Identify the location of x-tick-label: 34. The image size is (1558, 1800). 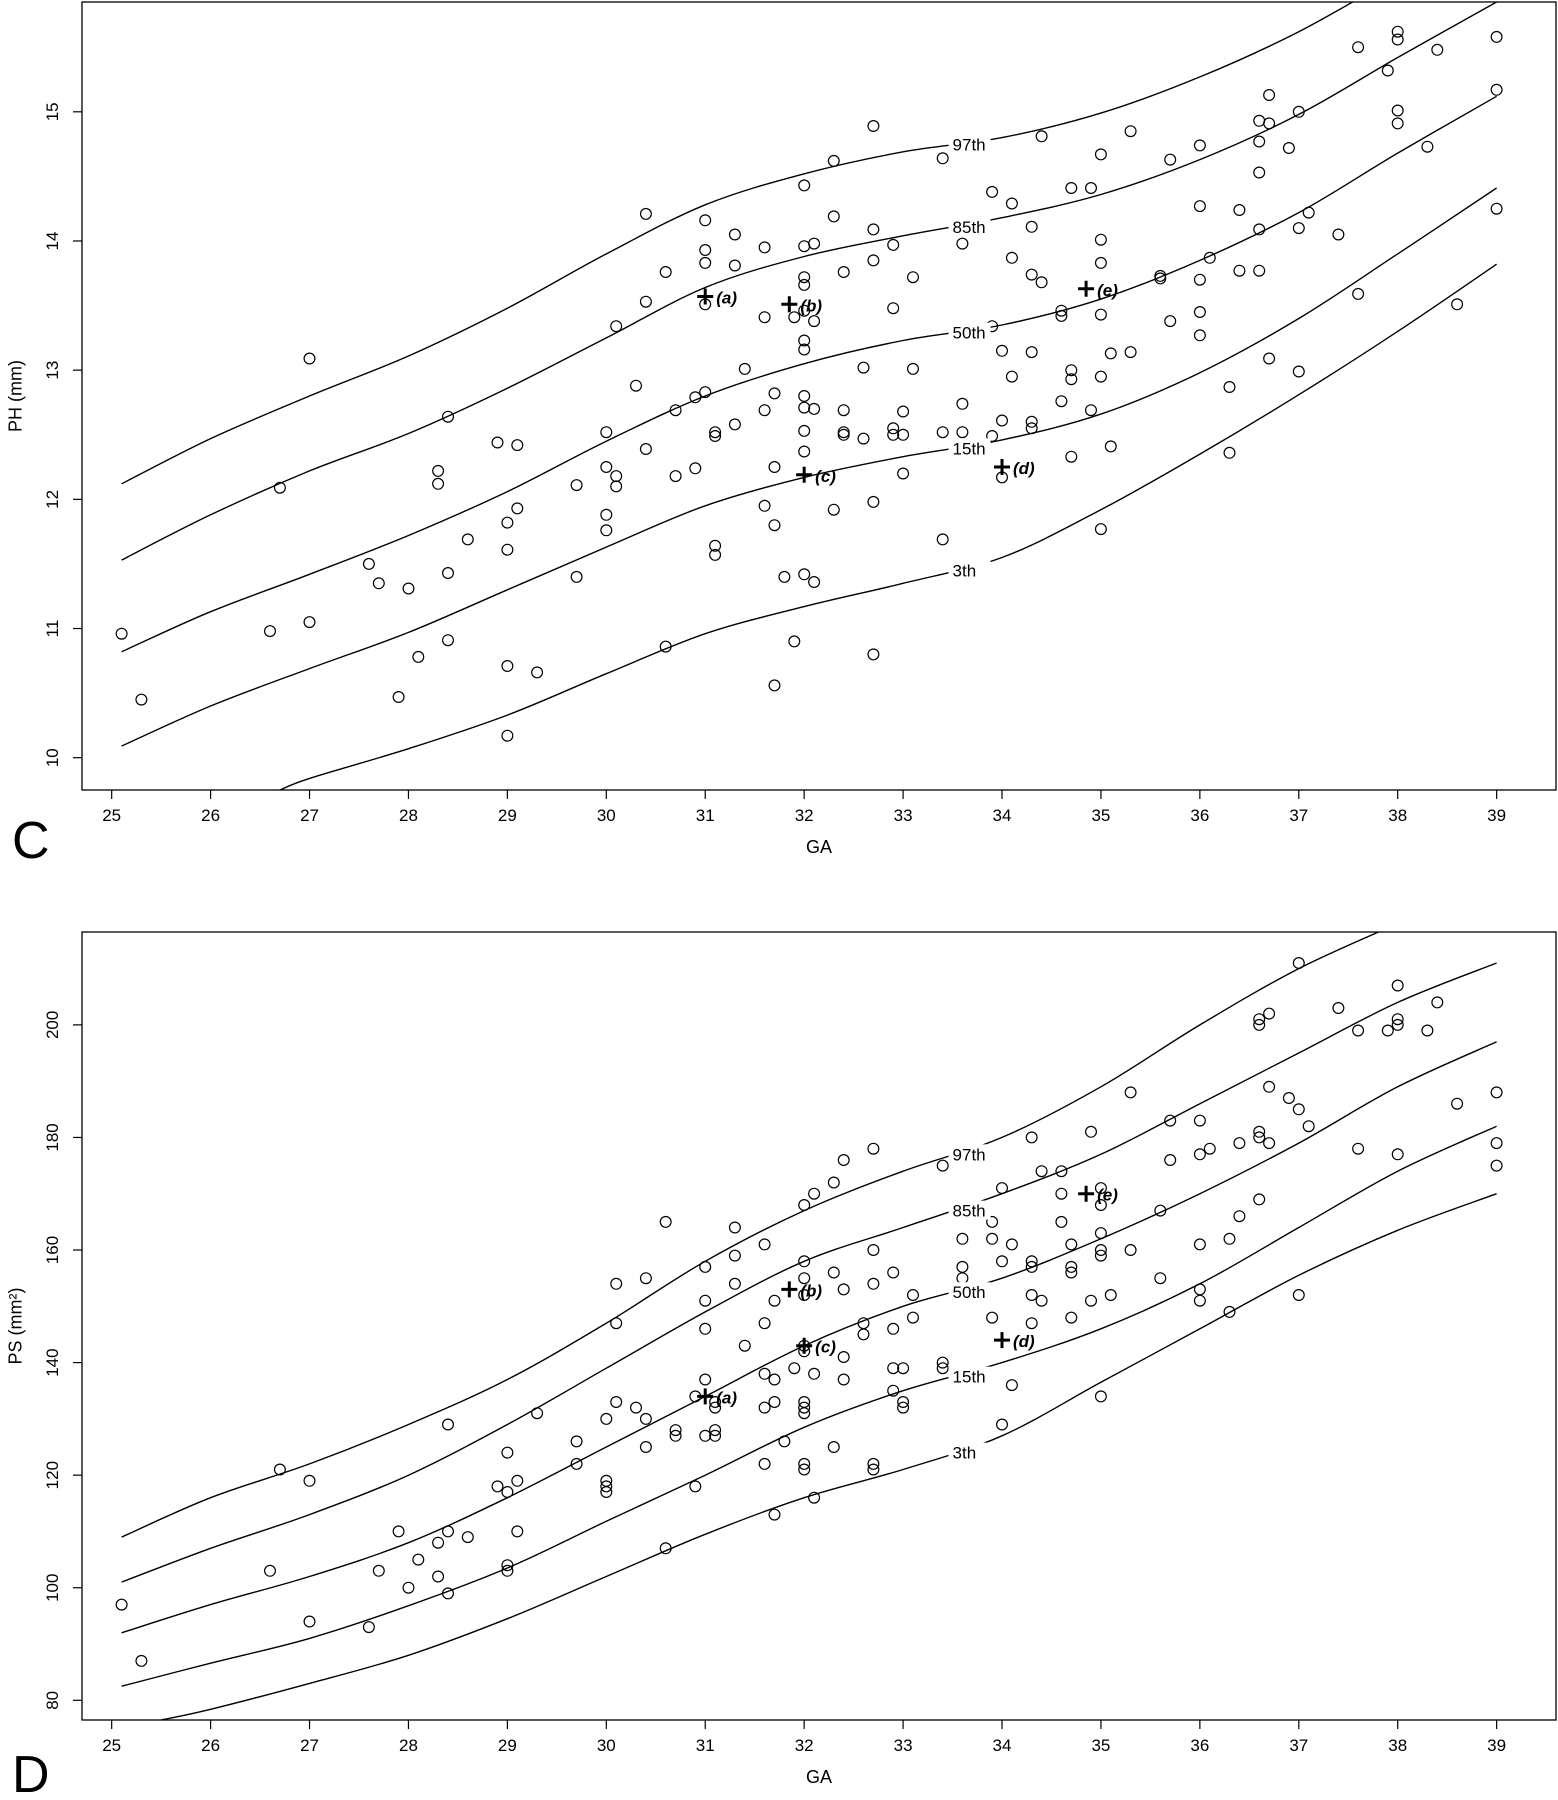
(1002, 815).